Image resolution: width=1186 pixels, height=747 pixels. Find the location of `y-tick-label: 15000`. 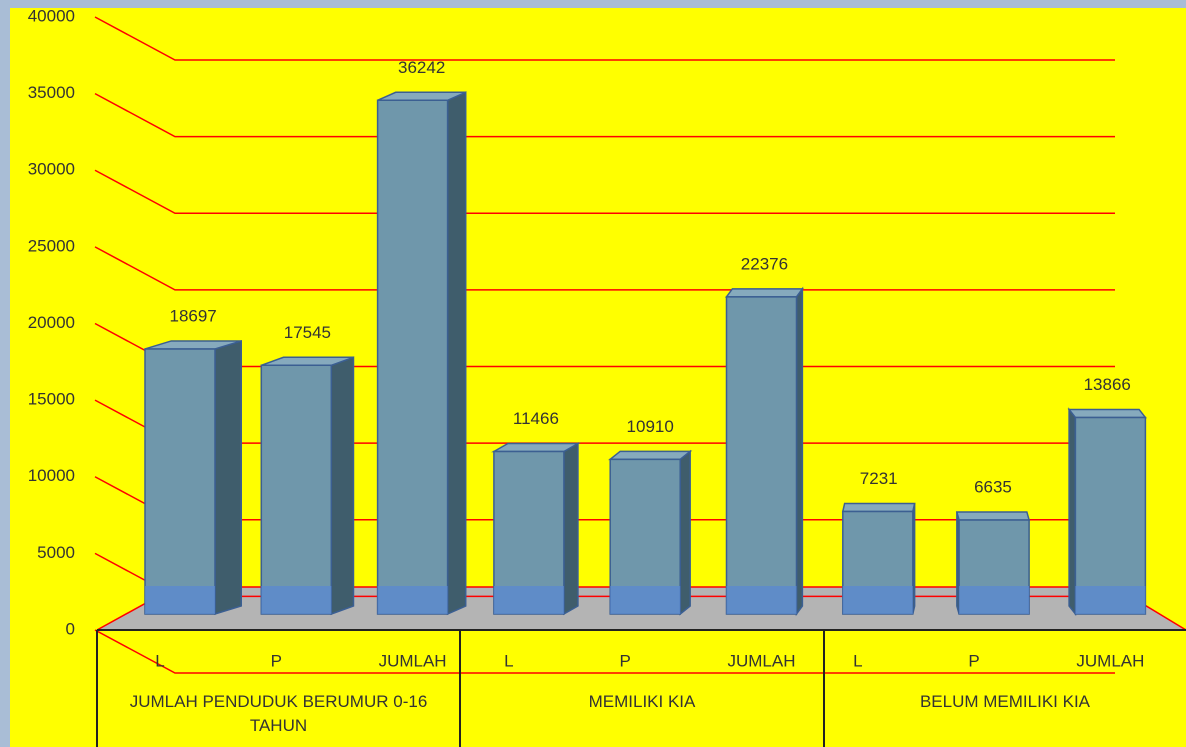

y-tick-label: 15000 is located at coordinates (51, 399).